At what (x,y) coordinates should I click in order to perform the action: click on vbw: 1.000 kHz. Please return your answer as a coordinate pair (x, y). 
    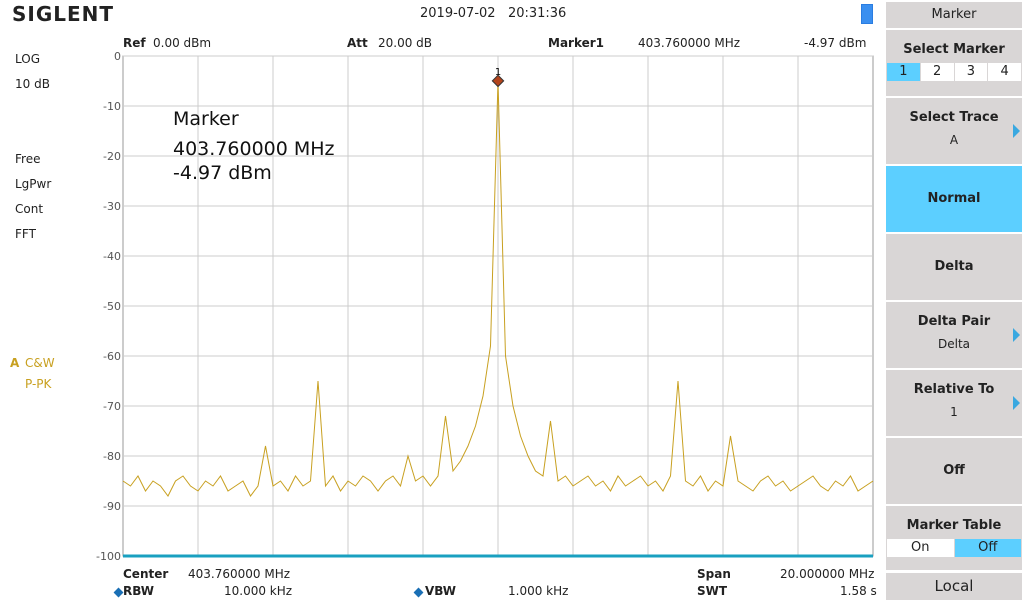
    Looking at the image, I should click on (538, 591).